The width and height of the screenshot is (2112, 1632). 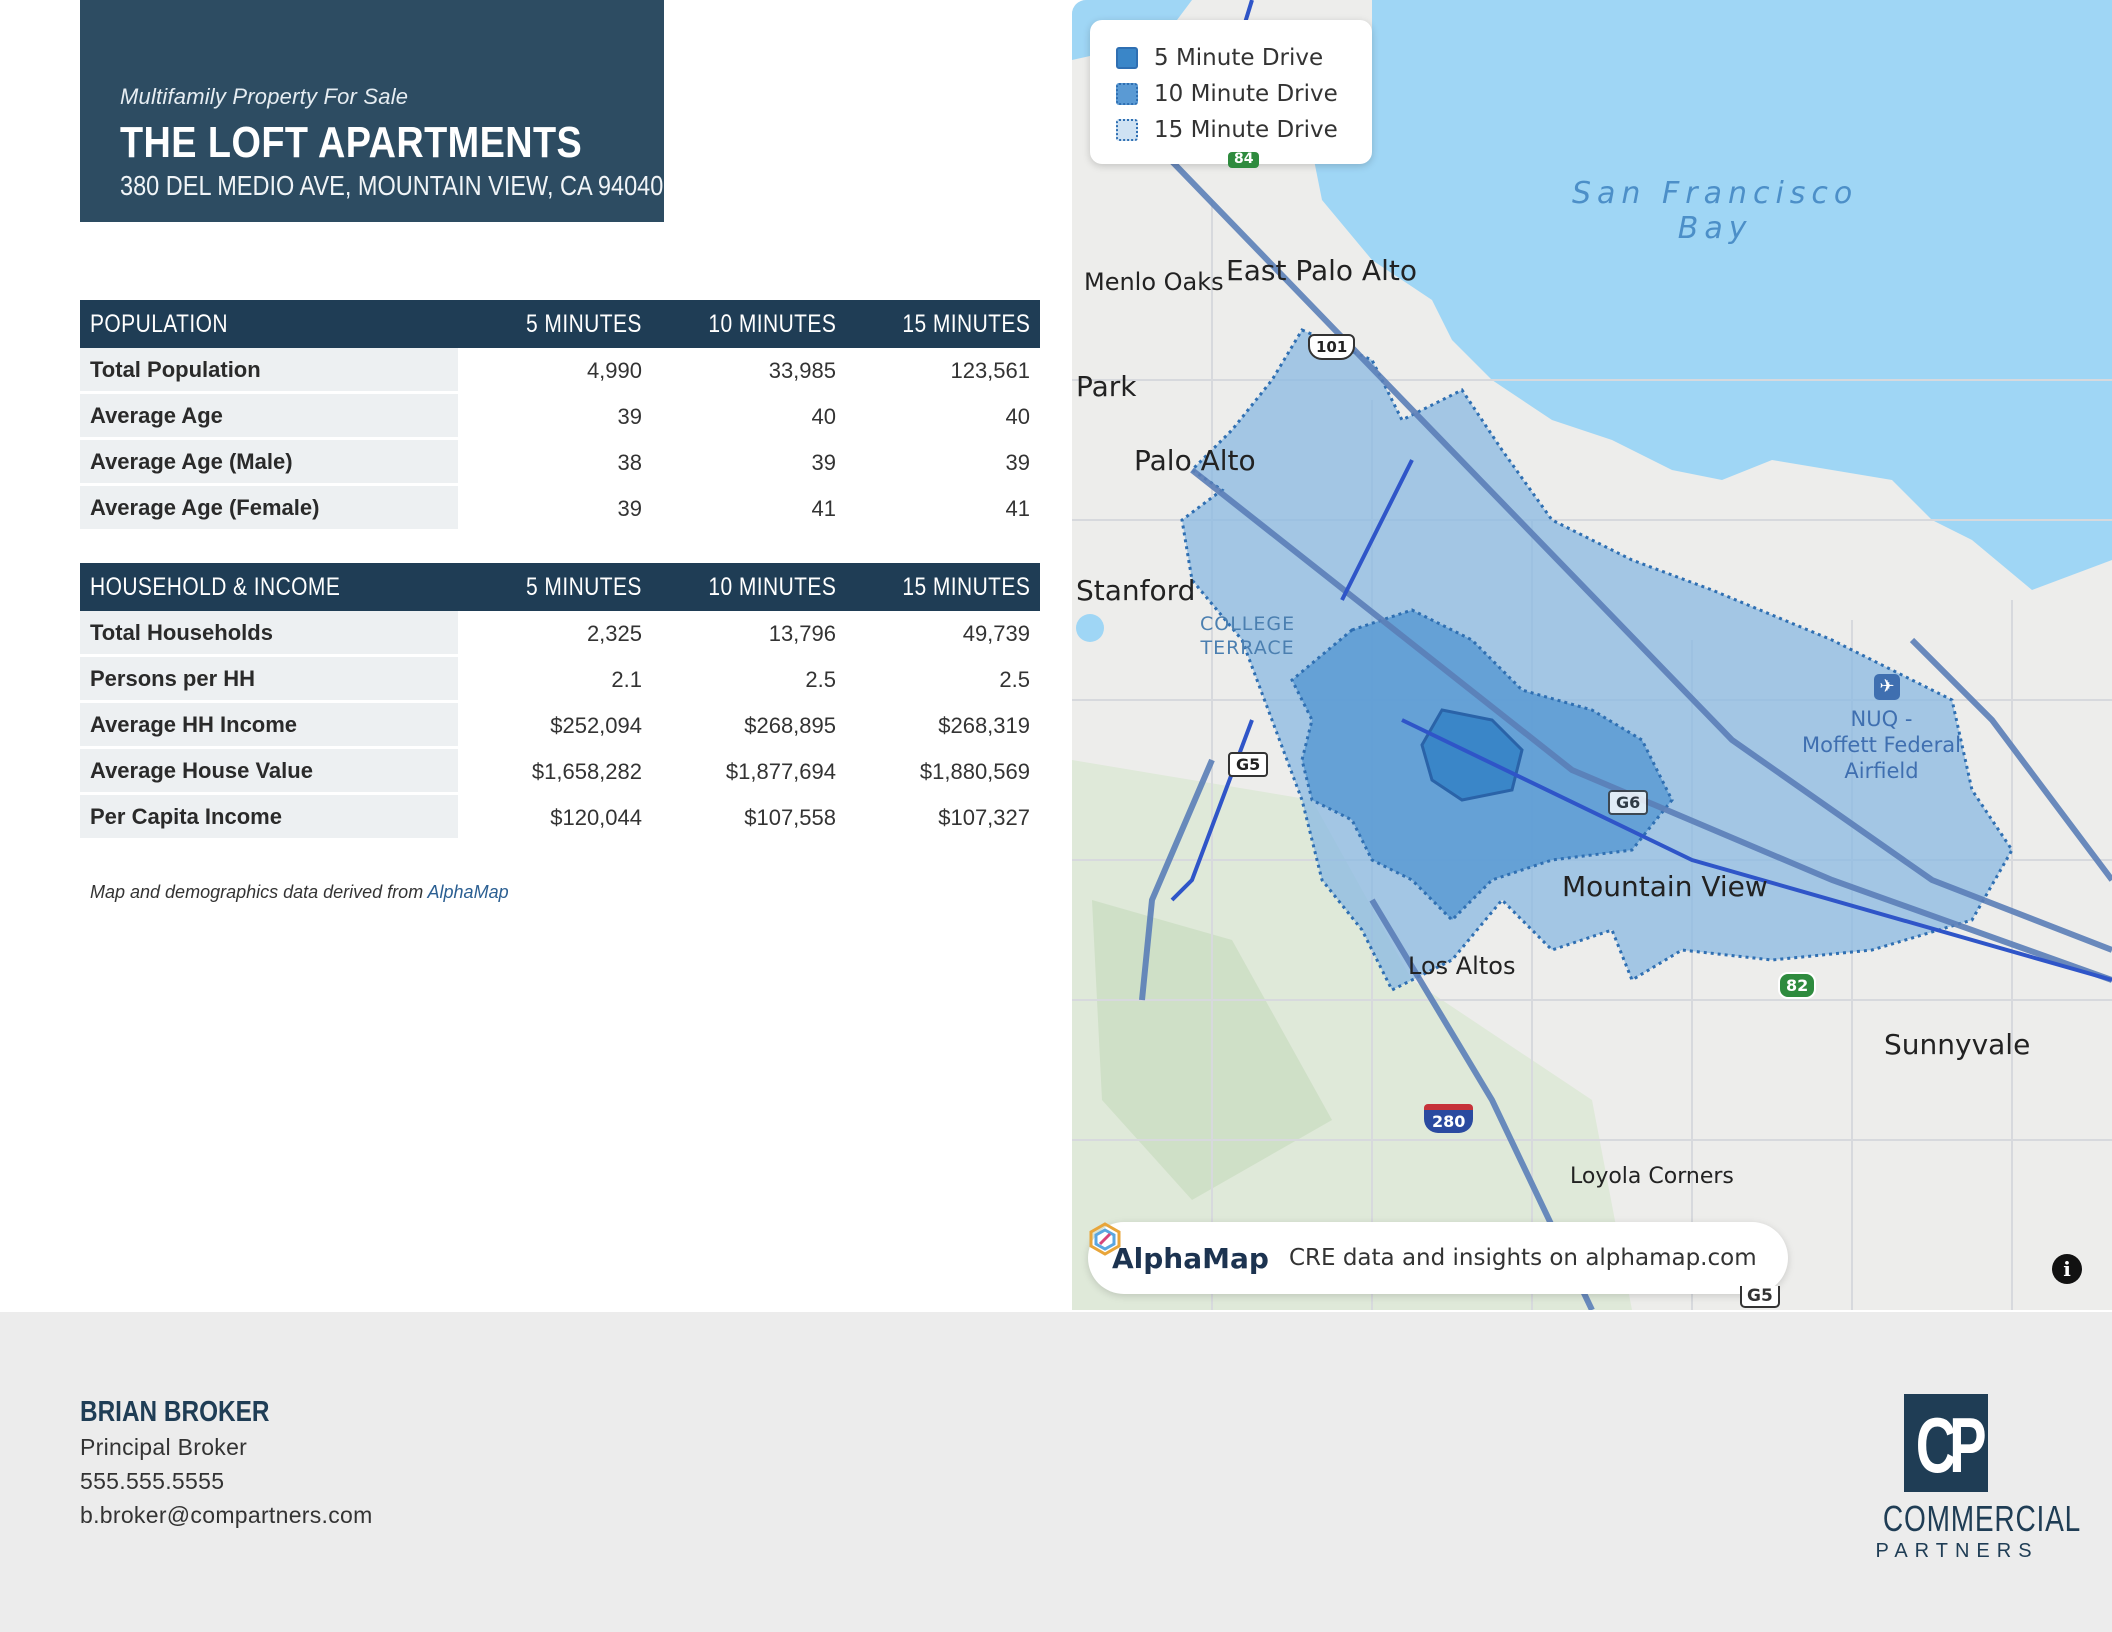 What do you see at coordinates (780, 771) in the screenshot?
I see `cell-value: $1,877,694` at bounding box center [780, 771].